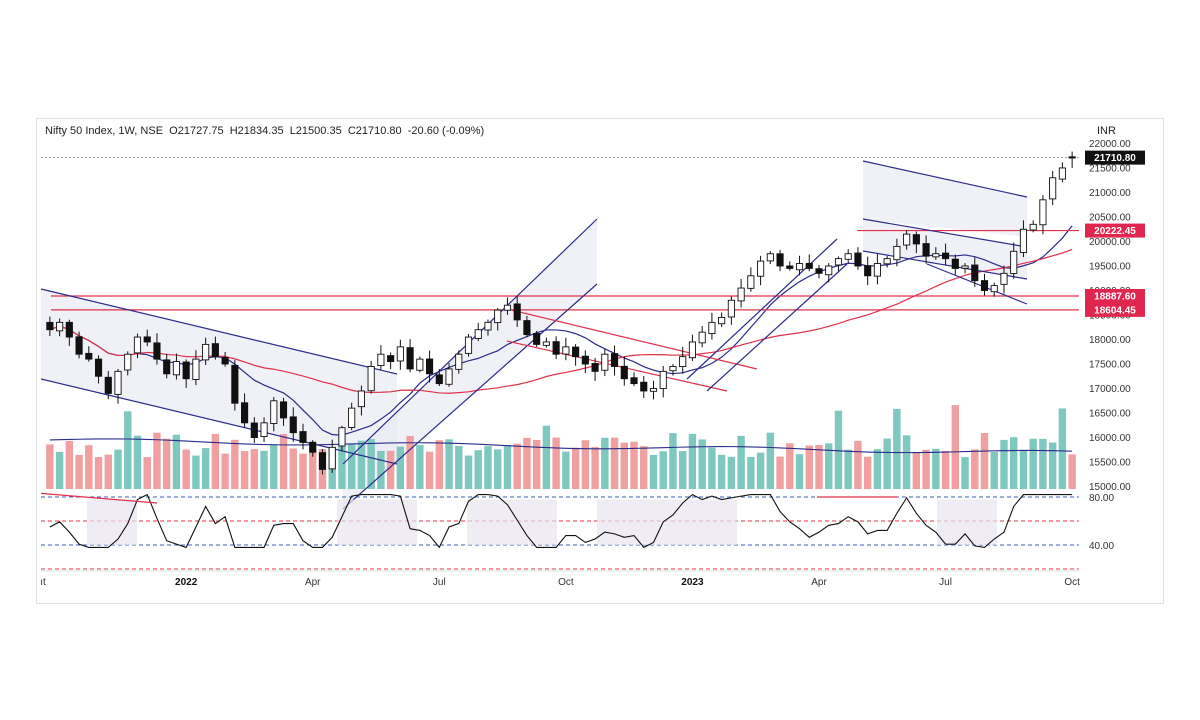 This screenshot has width=1200, height=720. Describe the element at coordinates (1072, 582) in the screenshot. I see `time-tick-label: Oct` at that location.